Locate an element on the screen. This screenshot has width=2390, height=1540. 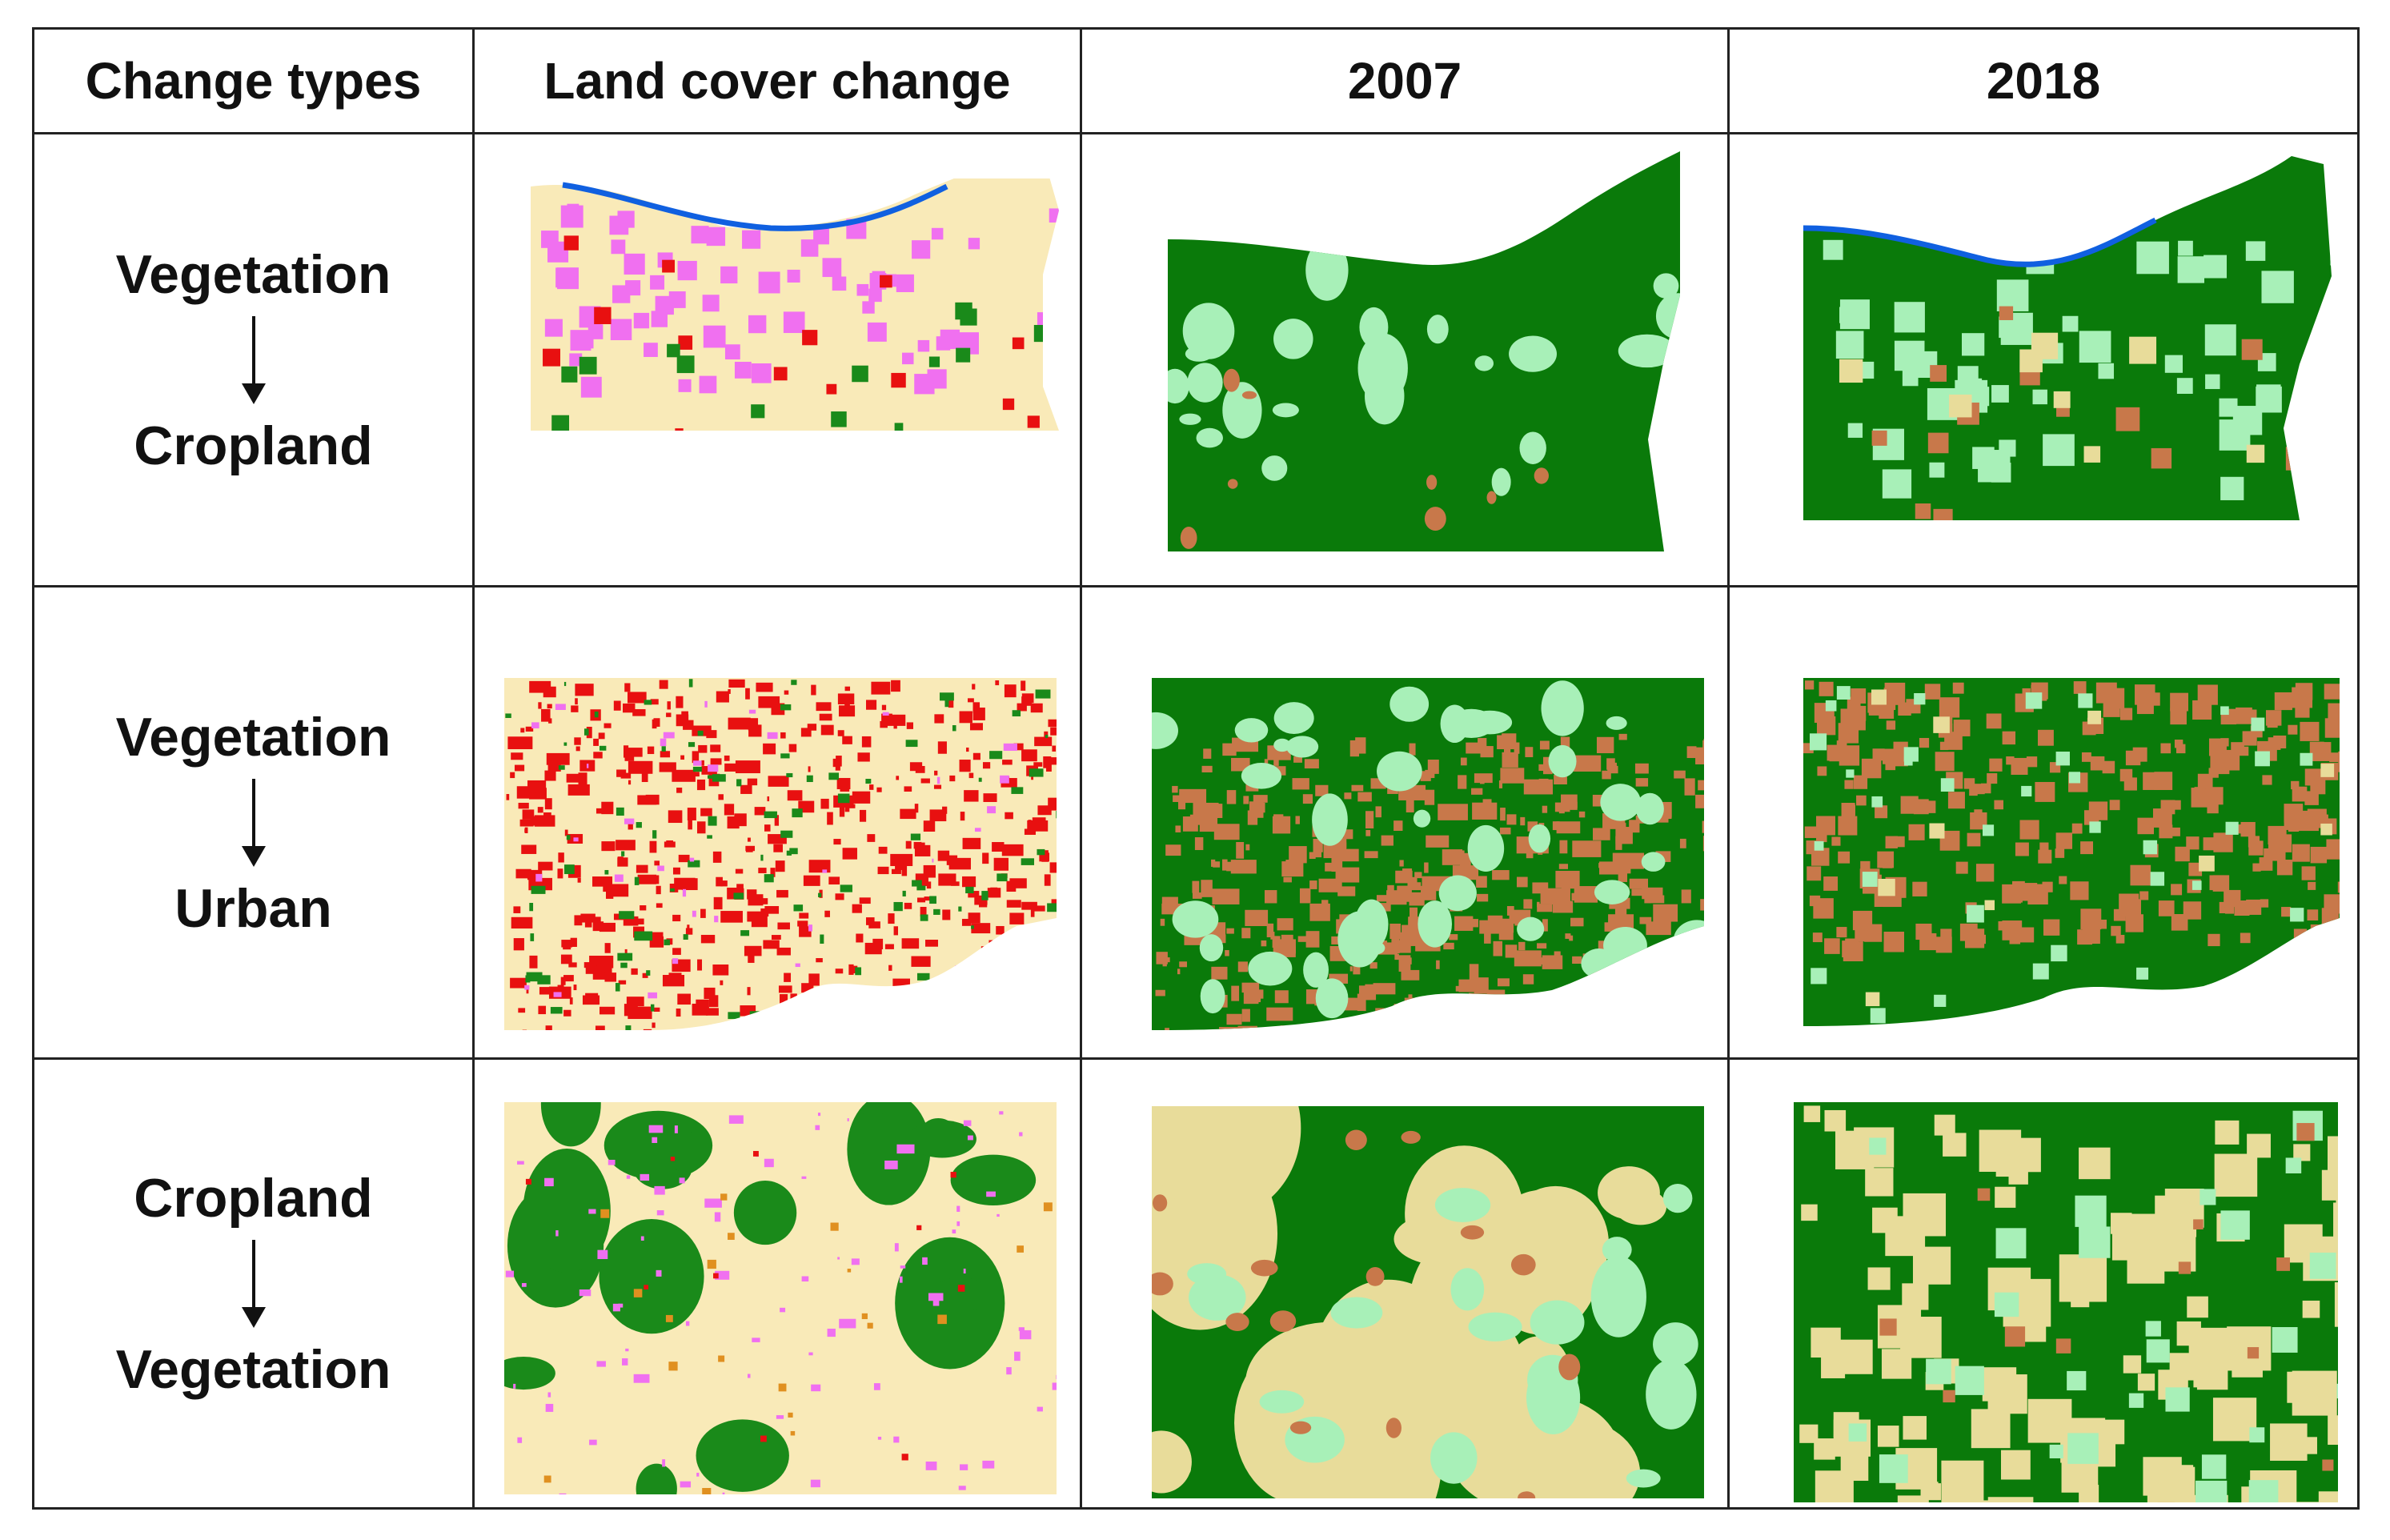
row-label-crop-to-veg: Cropland Vegetation is located at coordinates (253, 1283).